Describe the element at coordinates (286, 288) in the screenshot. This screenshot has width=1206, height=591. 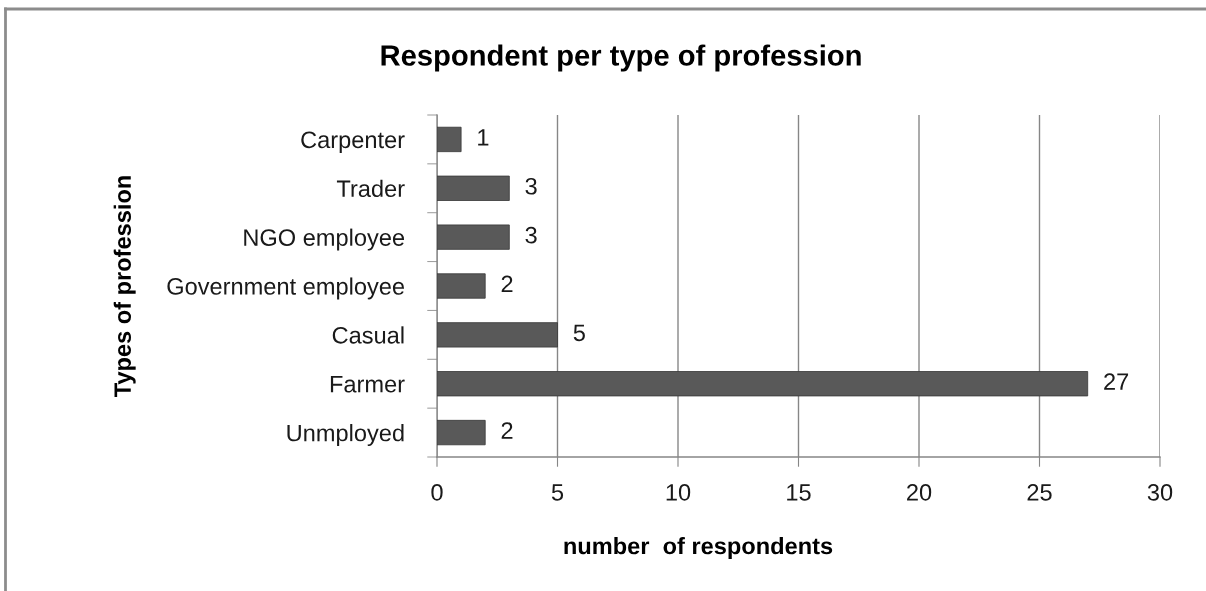
I see `y-tick-label: Government employee` at that location.